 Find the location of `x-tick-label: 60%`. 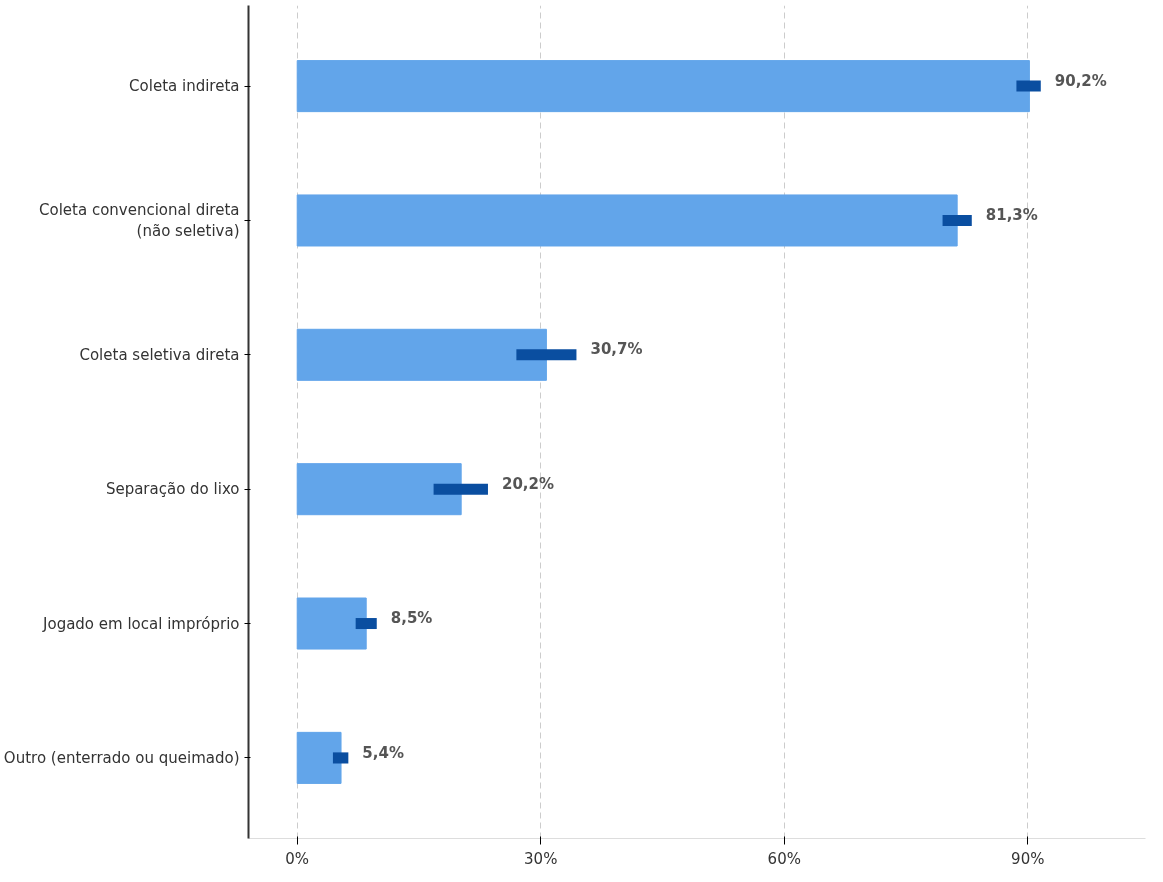

x-tick-label: 60% is located at coordinates (784, 858).